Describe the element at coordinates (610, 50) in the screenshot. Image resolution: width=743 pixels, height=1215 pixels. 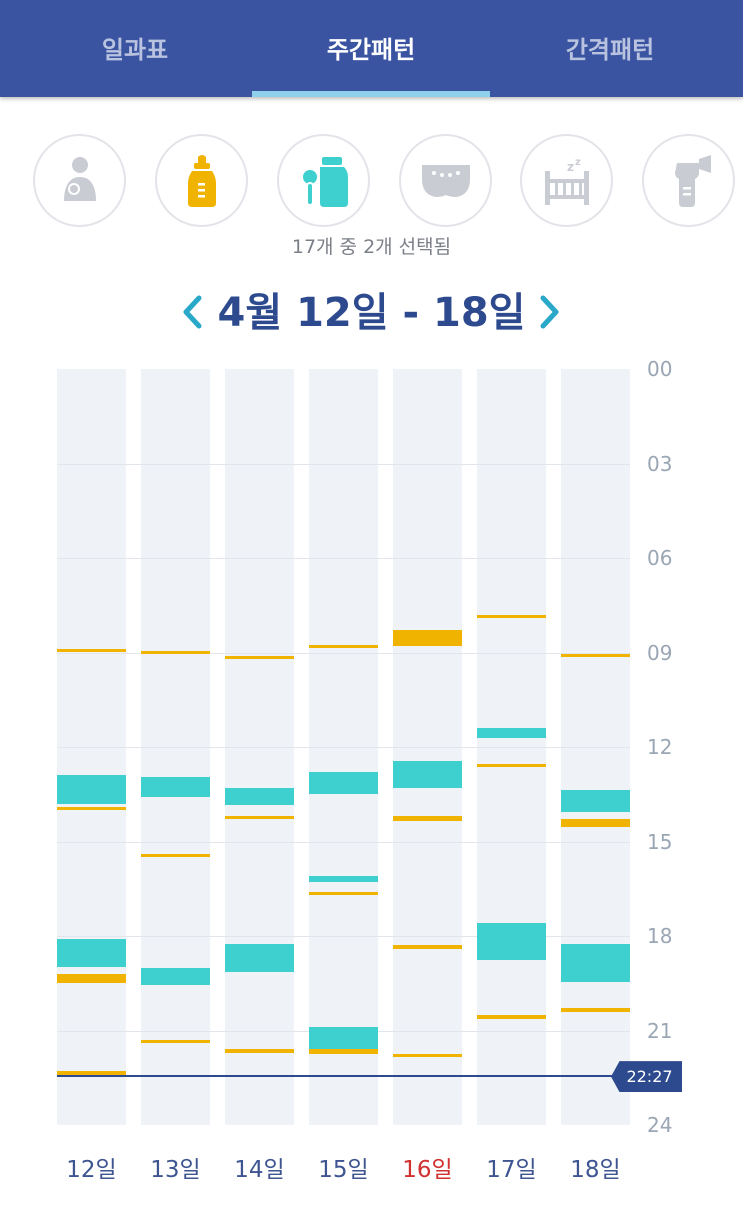
I see `tab-interval-pattern: 간격패턴` at that location.